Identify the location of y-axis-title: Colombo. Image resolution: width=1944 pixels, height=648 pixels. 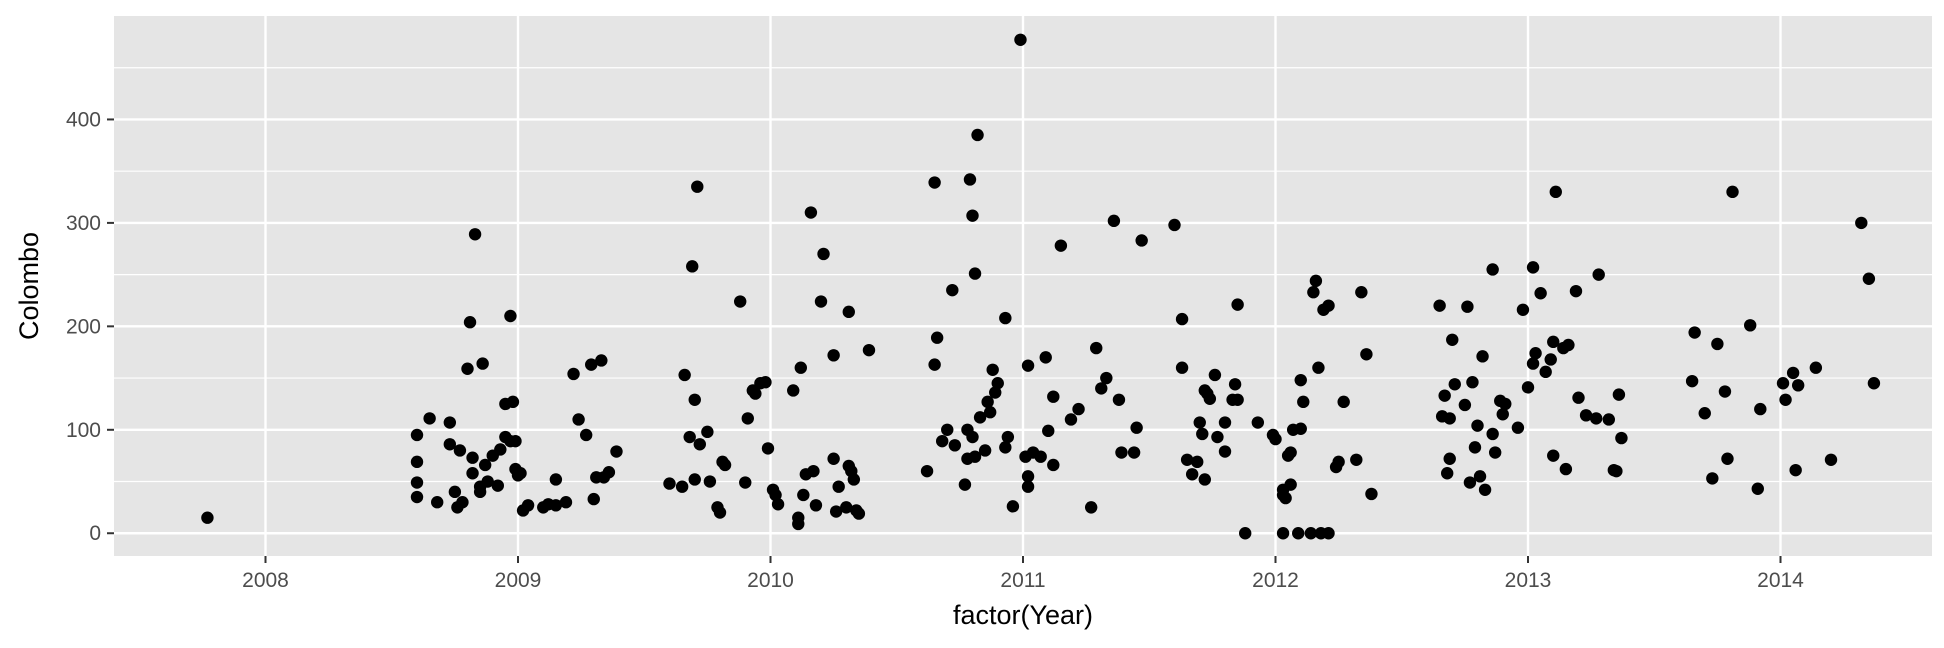
(29, 286).